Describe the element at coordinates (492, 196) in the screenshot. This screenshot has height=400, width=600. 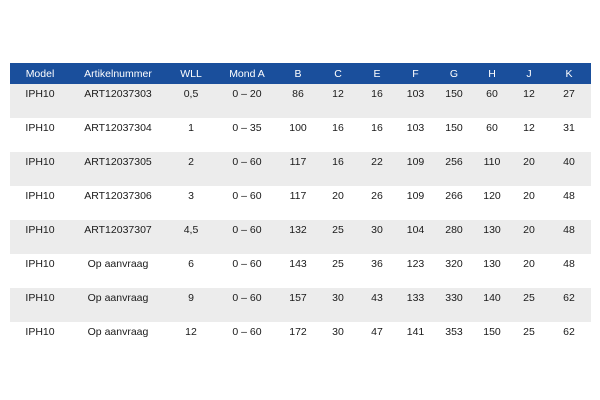
I see `cell-h: 120` at that location.